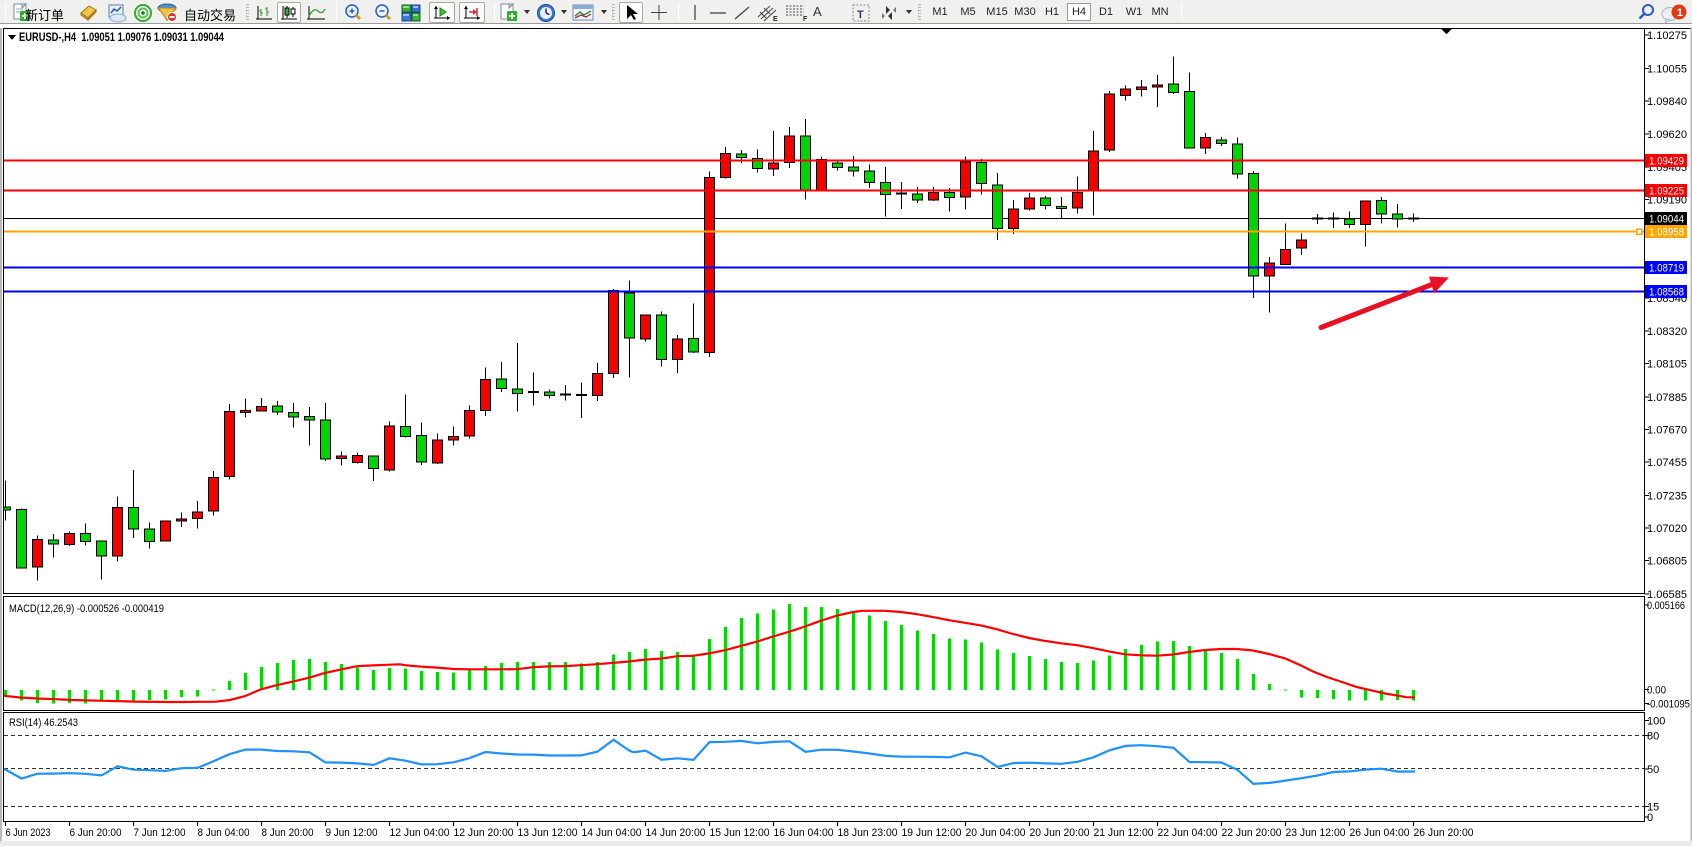  I want to click on svg-text: 8 Jun 20:00, so click(288, 833).